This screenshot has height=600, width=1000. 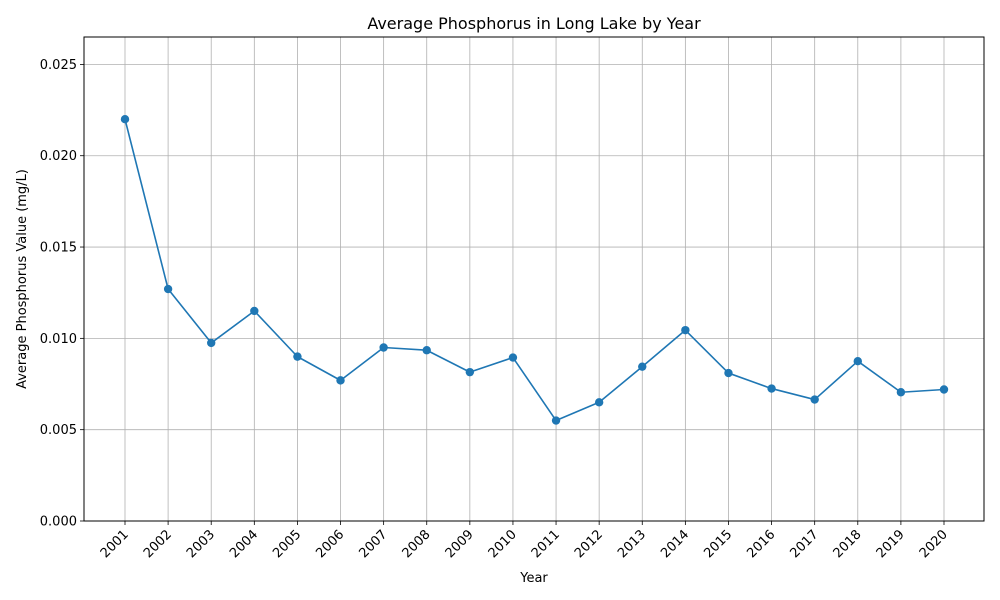 What do you see at coordinates (373, 544) in the screenshot?
I see `x-tick-label: 2007` at bounding box center [373, 544].